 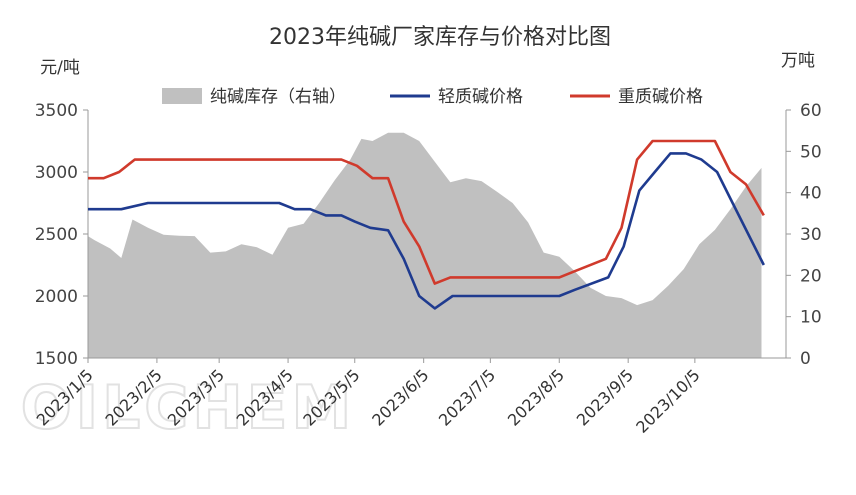 What do you see at coordinates (60, 68) in the screenshot?
I see `left-axis-unit: 元/吨` at bounding box center [60, 68].